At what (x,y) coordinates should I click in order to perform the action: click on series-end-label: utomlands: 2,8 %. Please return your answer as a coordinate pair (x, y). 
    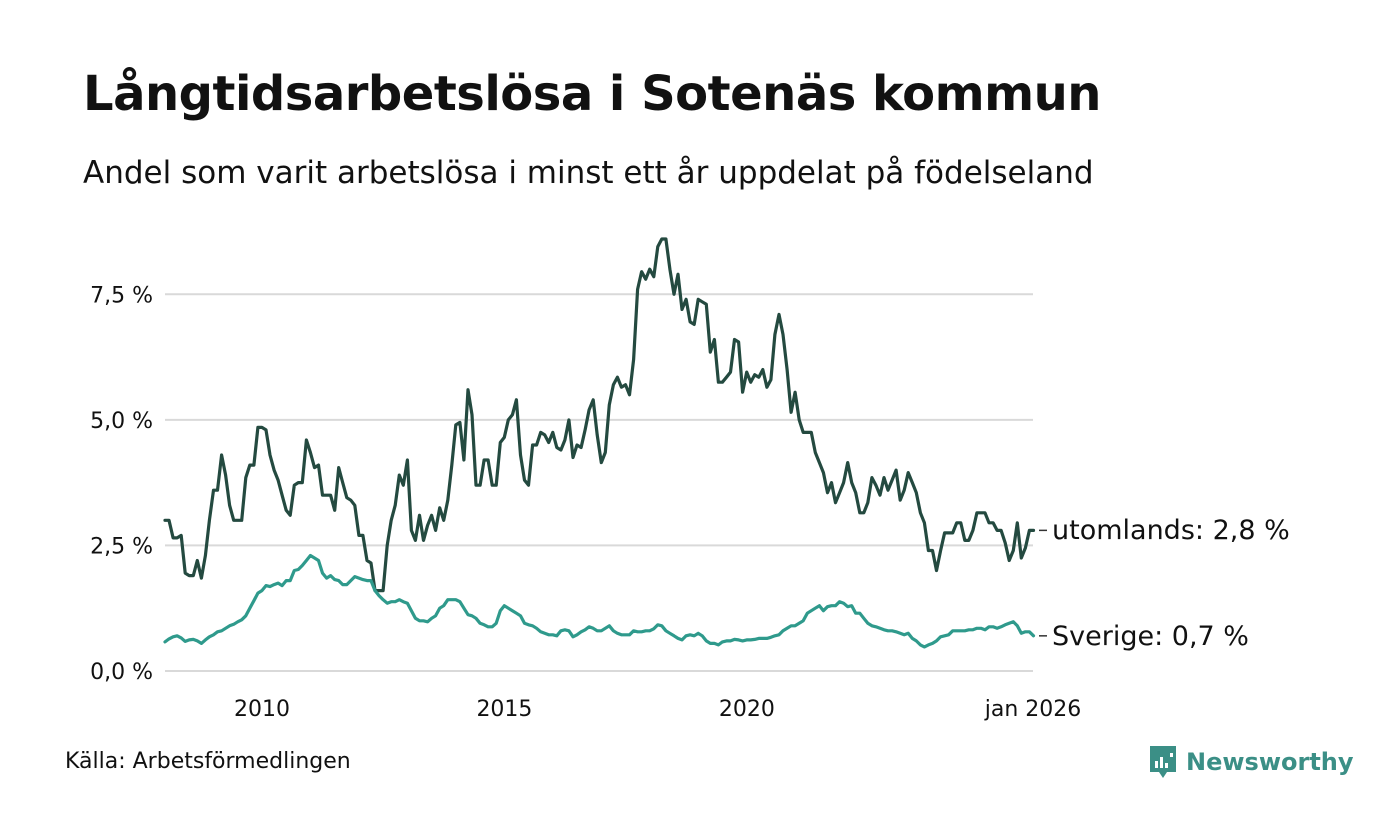
    Looking at the image, I should click on (1171, 530).